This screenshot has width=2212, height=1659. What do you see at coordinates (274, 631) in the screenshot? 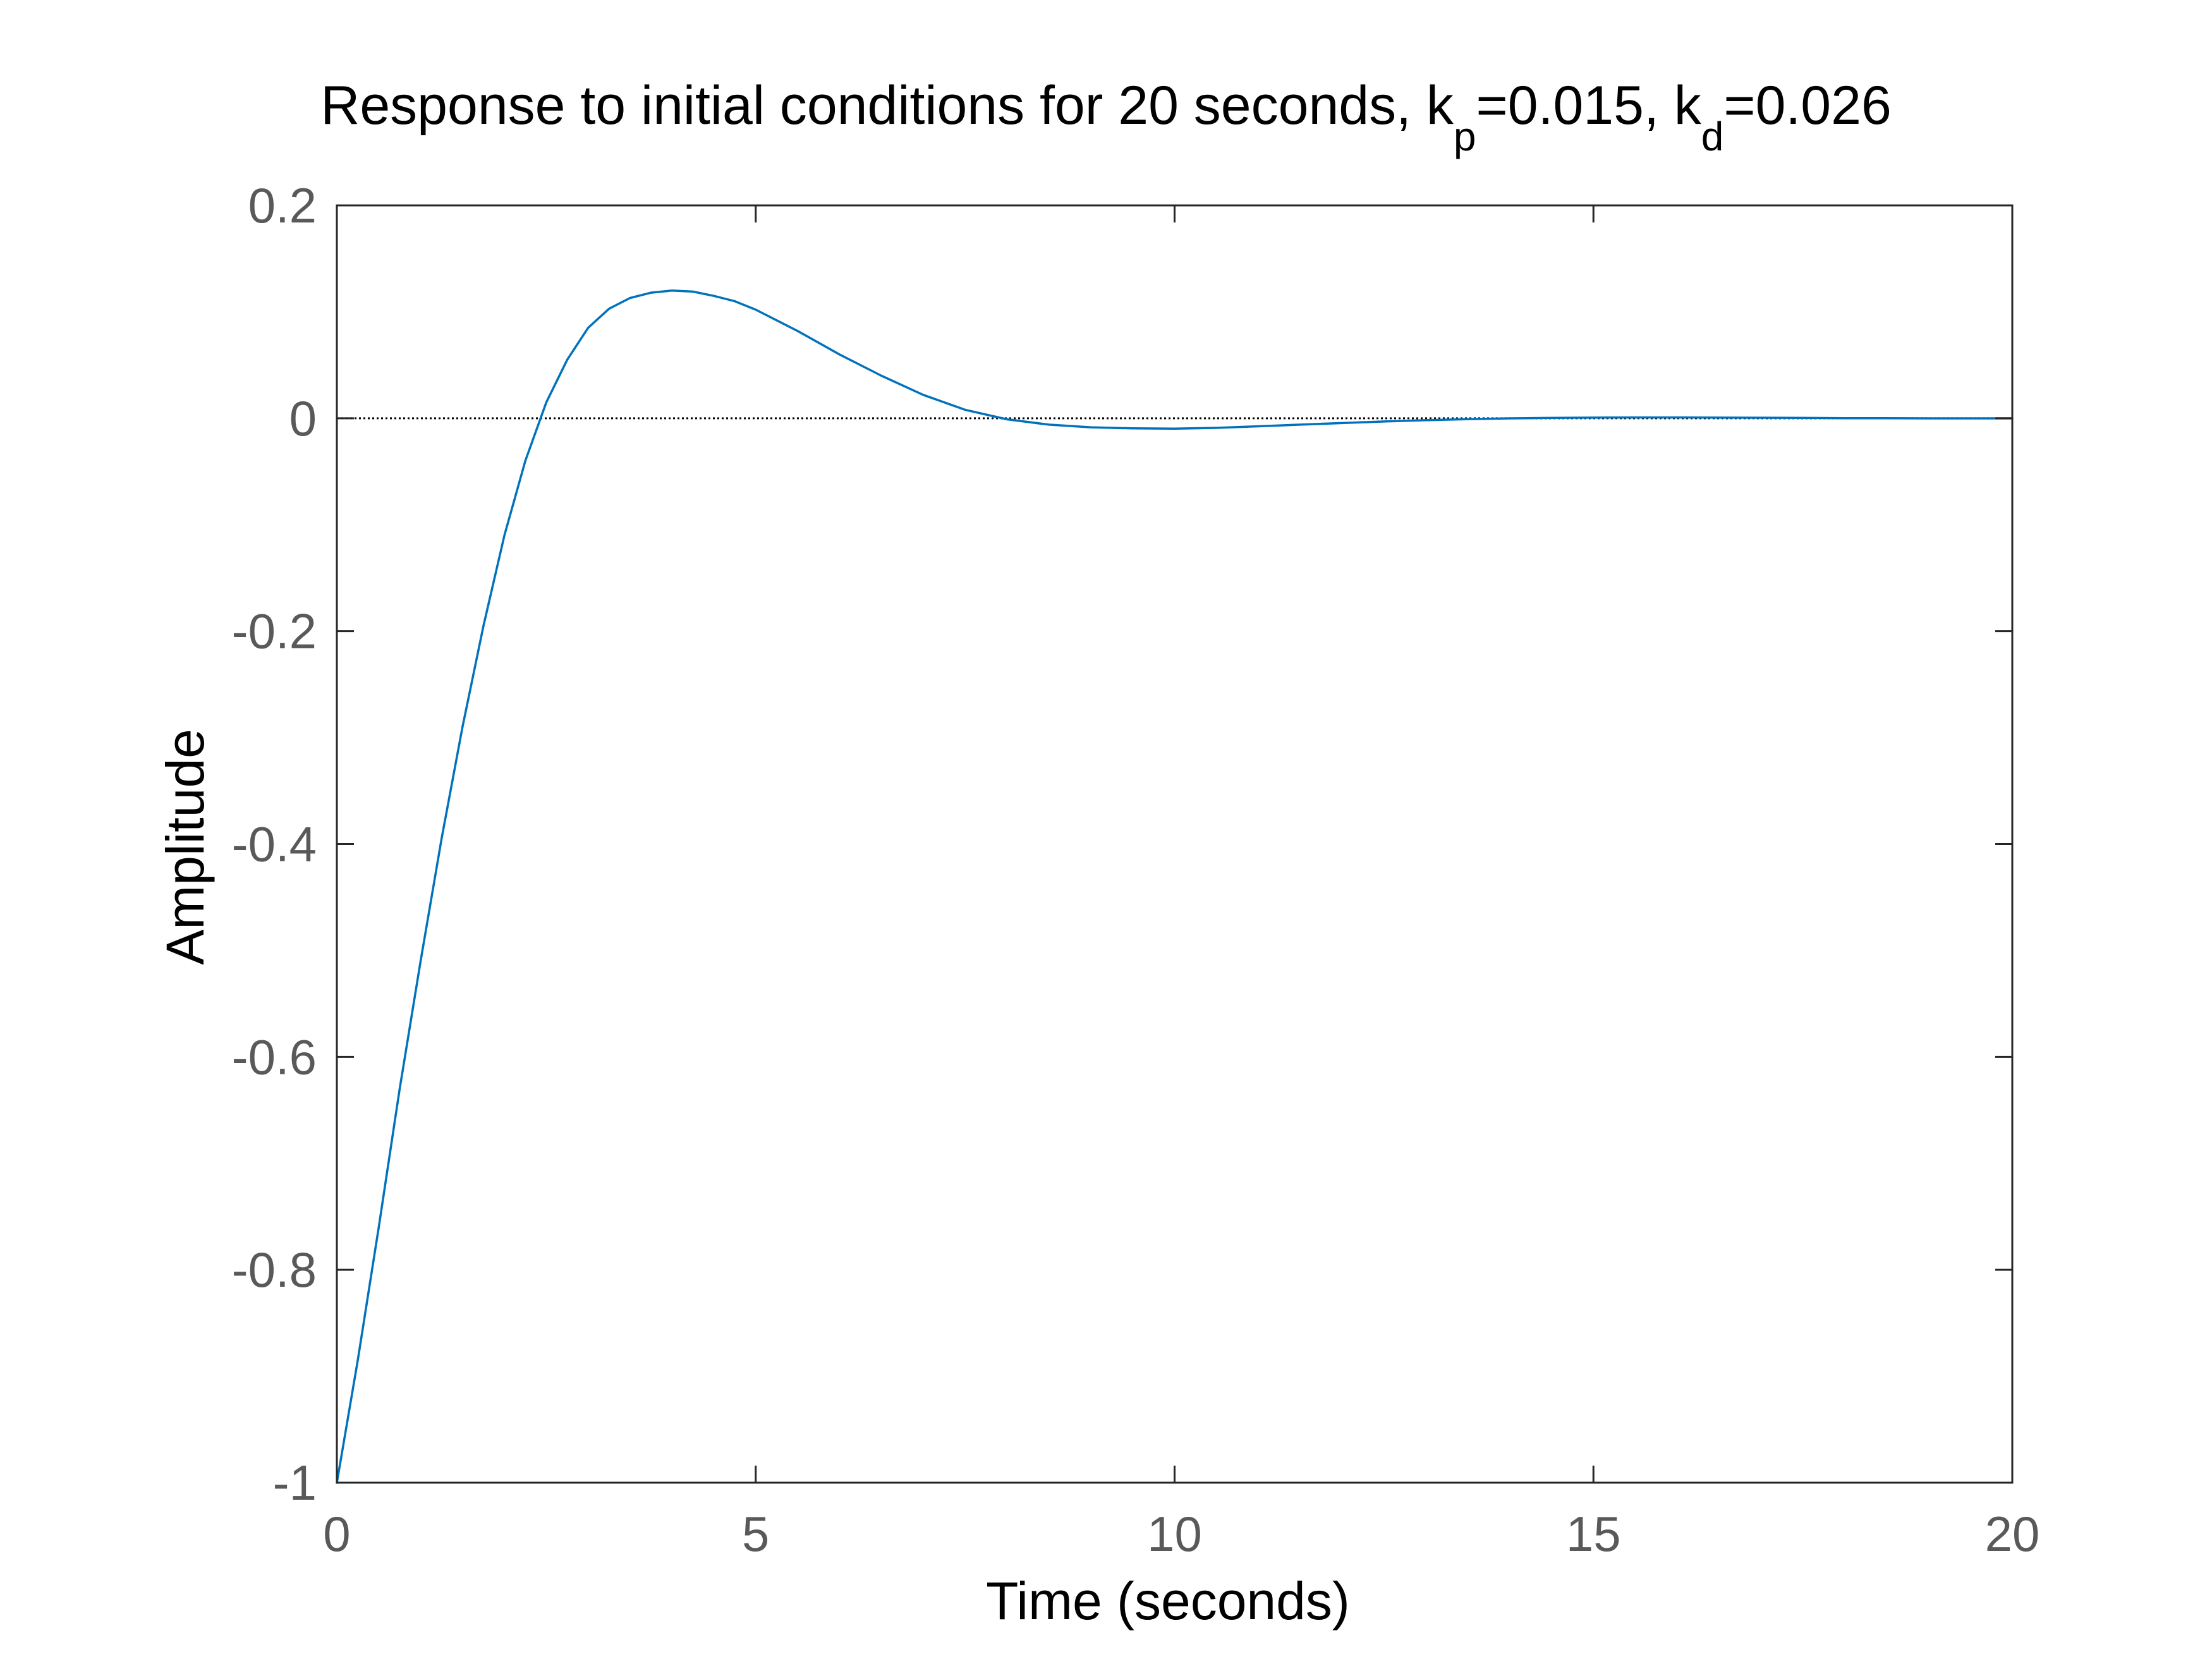
I see `y-tick-label: -0.2` at bounding box center [274, 631].